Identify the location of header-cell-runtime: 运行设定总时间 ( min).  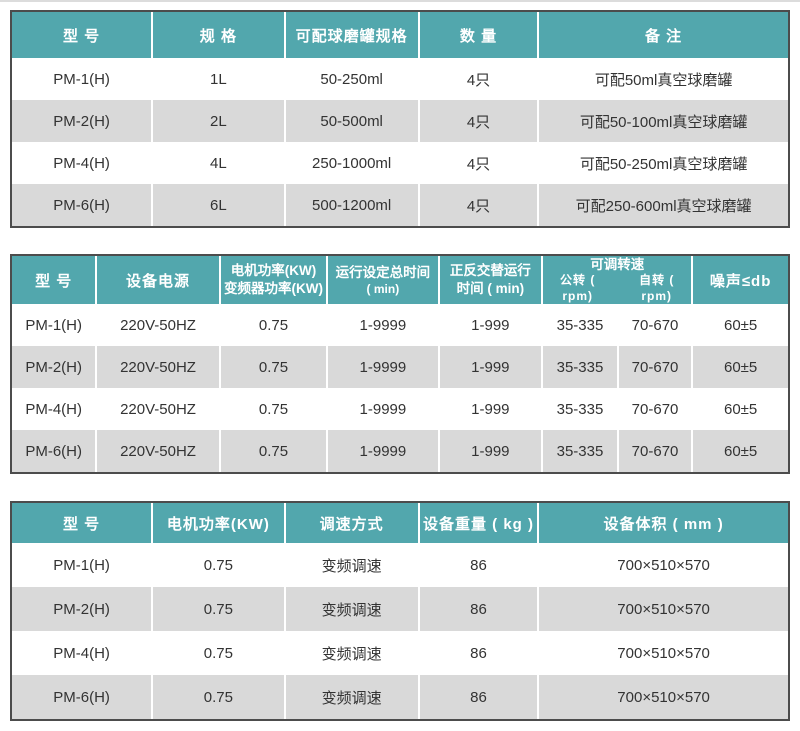
(384, 280).